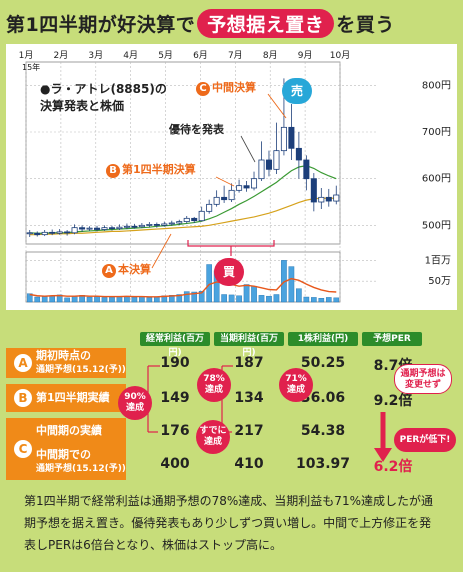 Image resolution: width=463 pixels, height=572 pixels. I want to click on row-c-eps: 54.38, so click(323, 431).